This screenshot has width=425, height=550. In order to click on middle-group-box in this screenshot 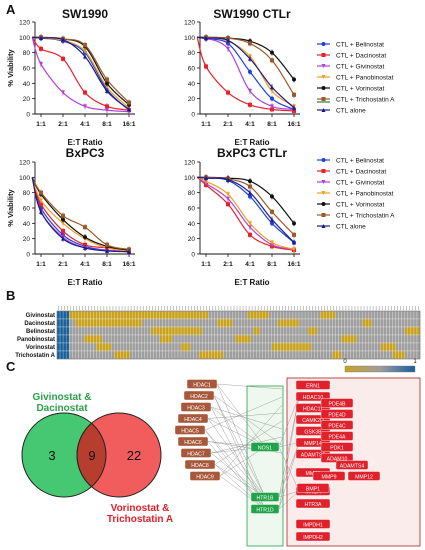, I will do `click(265, 466)`.